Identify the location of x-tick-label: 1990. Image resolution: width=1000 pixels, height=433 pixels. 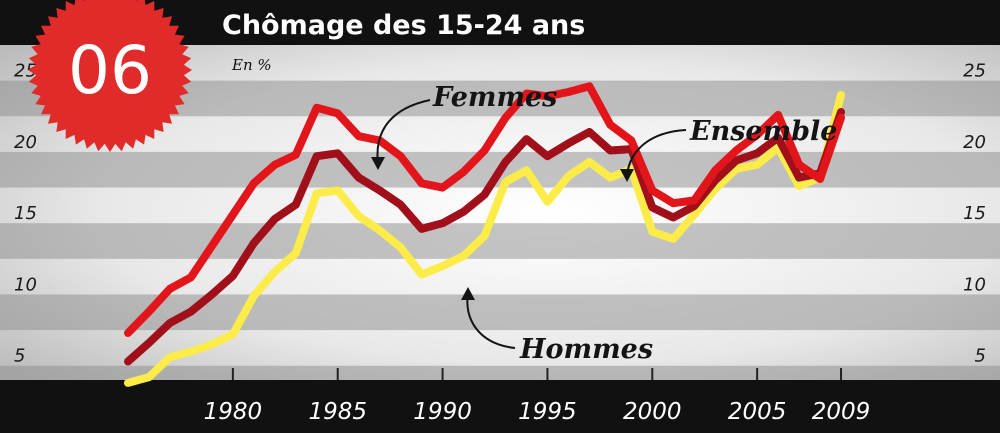
(442, 412).